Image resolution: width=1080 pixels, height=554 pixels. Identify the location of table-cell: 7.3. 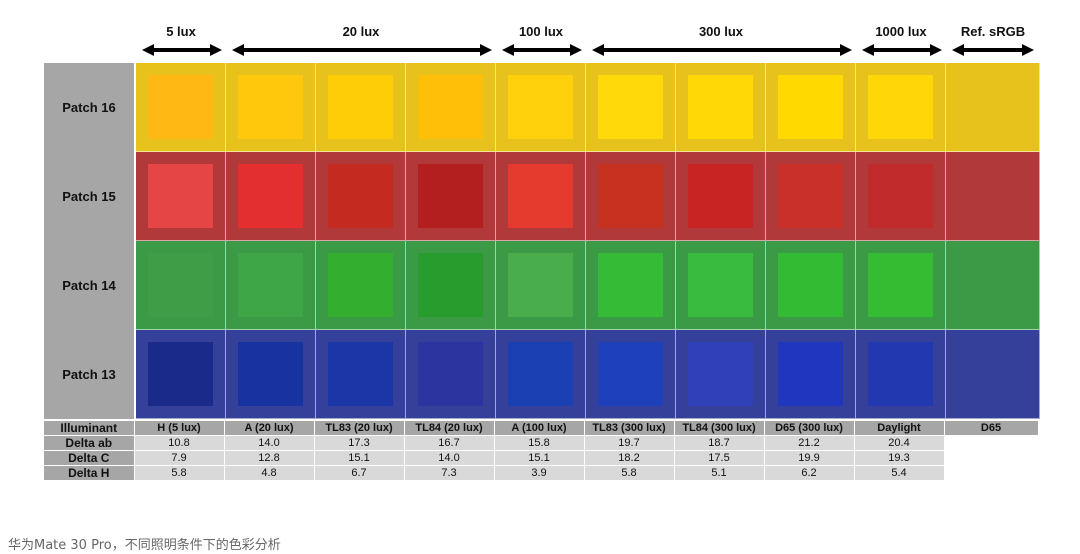
(449, 473).